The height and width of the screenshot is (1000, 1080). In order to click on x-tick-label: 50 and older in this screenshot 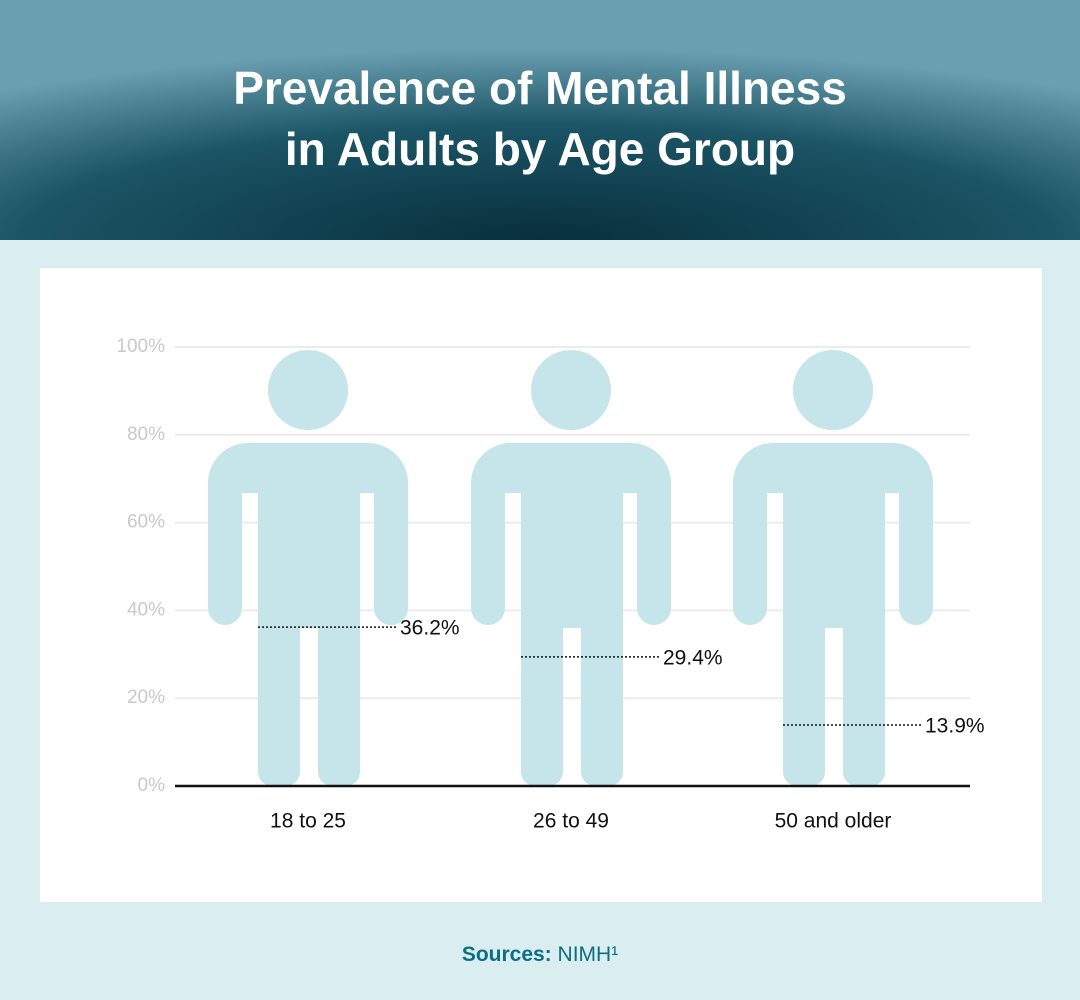, I will do `click(833, 821)`.